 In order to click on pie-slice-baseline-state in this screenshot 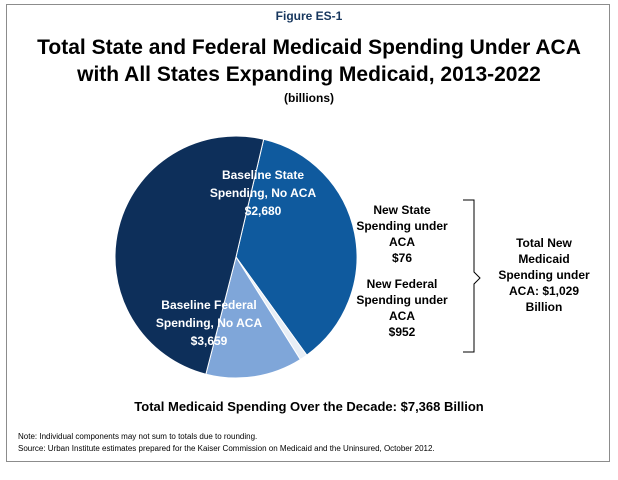, I will do `click(296, 247)`.